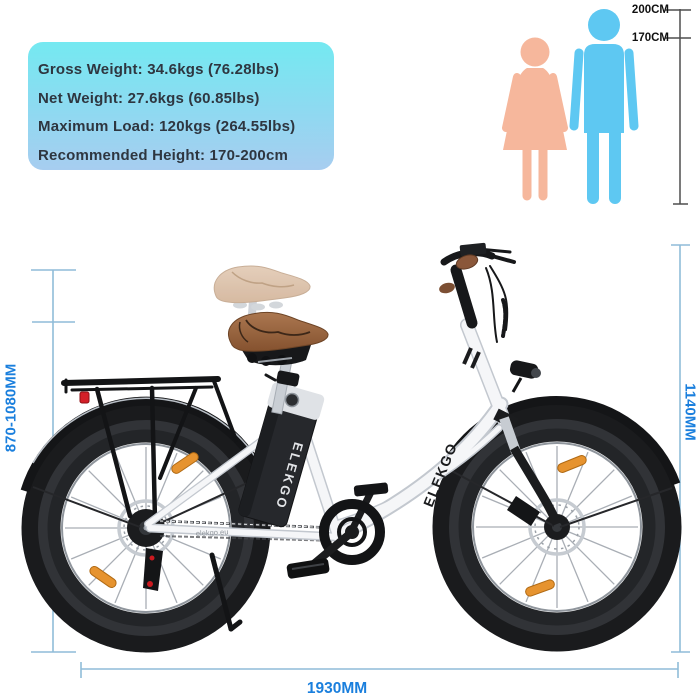 The height and width of the screenshot is (700, 700). Describe the element at coordinates (379, 670) in the screenshot. I see `length-ruler` at that location.